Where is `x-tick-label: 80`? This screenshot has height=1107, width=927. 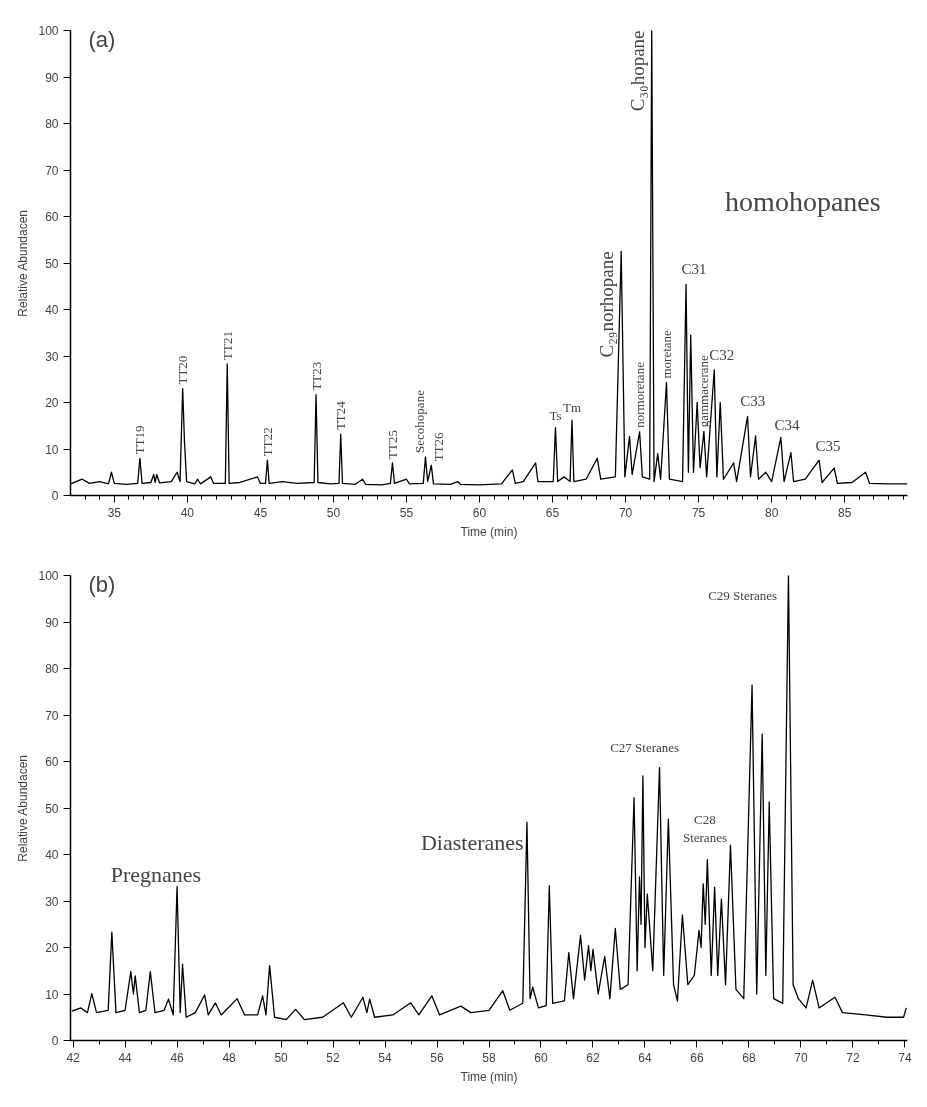 x-tick-label: 80 is located at coordinates (771, 512).